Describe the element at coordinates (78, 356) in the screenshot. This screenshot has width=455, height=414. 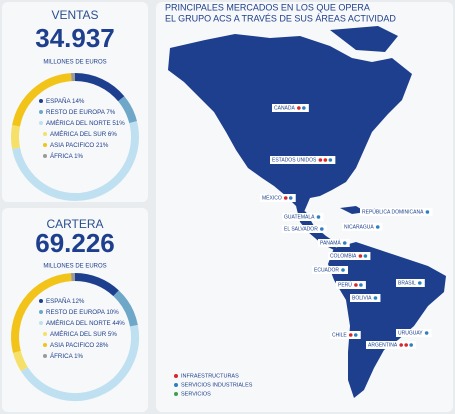
I see `item-value: 1%` at that location.